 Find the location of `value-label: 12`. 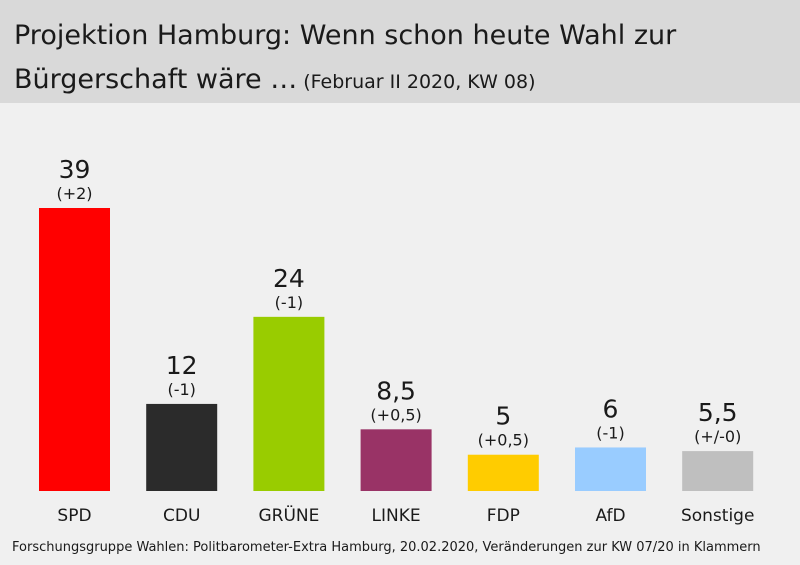

value-label: 12 is located at coordinates (182, 365).